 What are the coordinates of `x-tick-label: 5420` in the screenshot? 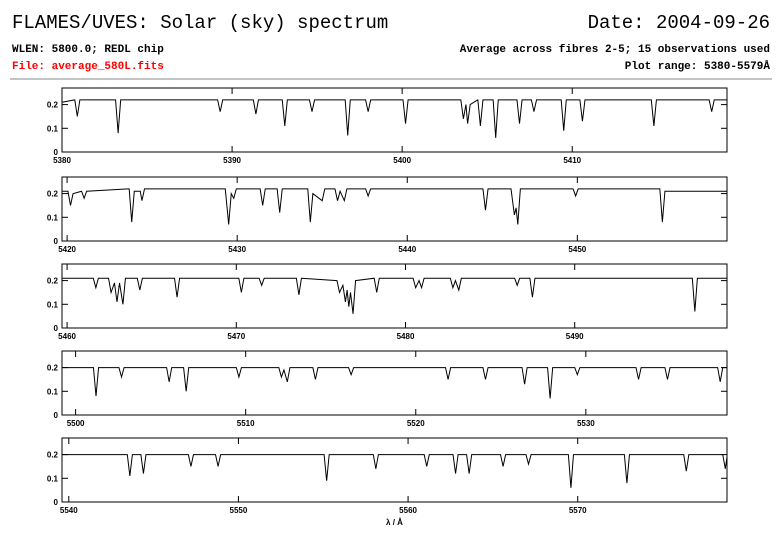 It's located at (67, 249).